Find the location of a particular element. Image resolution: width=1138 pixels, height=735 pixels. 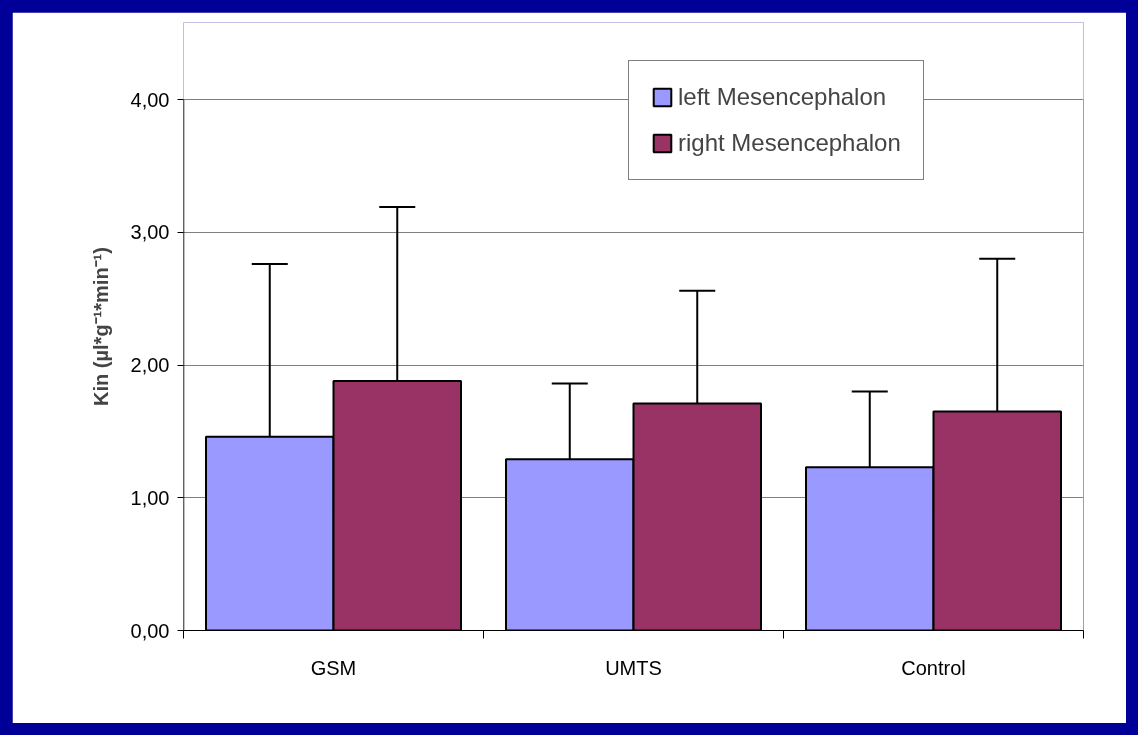

x-tick-label: Control is located at coordinates (933, 667).